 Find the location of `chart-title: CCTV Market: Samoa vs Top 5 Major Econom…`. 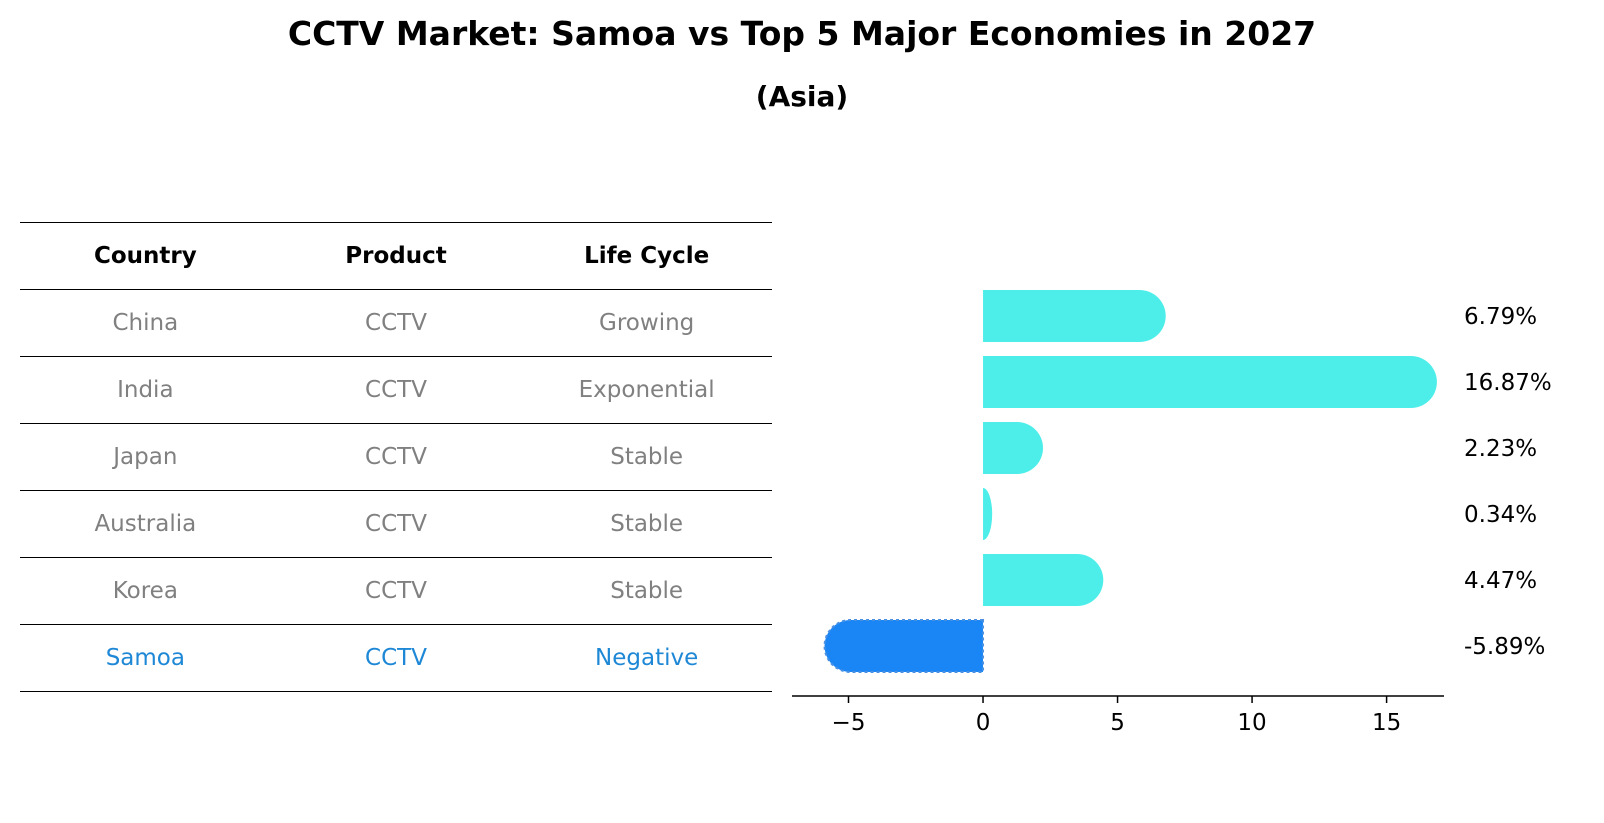

chart-title: CCTV Market: Samoa vs Top 5 Major Econom… is located at coordinates (802, 33).